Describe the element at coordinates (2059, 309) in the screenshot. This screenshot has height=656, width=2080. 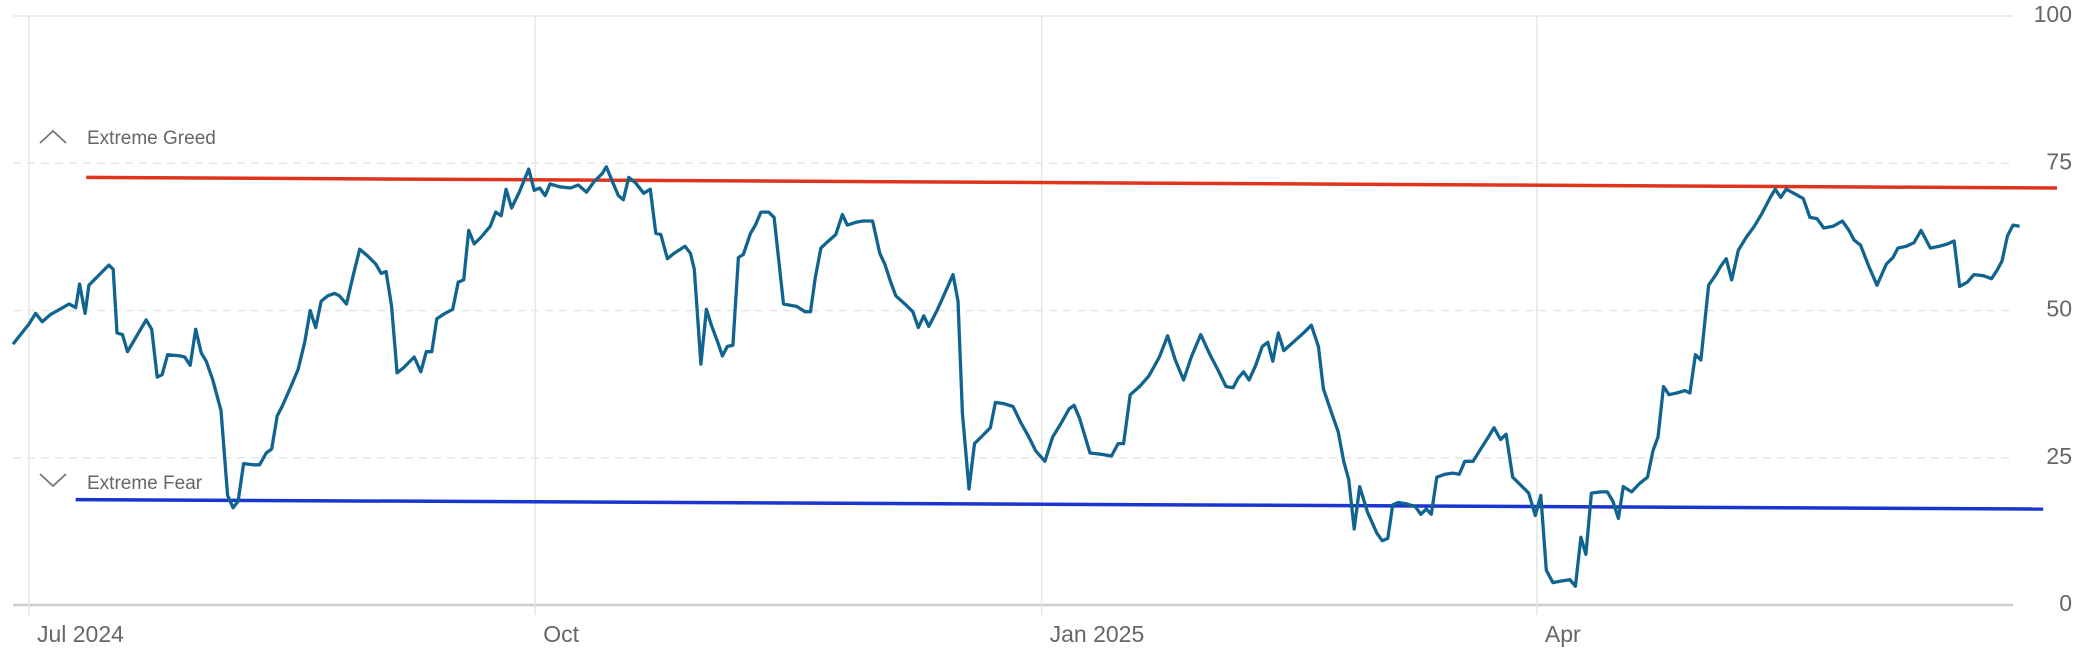
I see `y-tick-label: 50` at that location.